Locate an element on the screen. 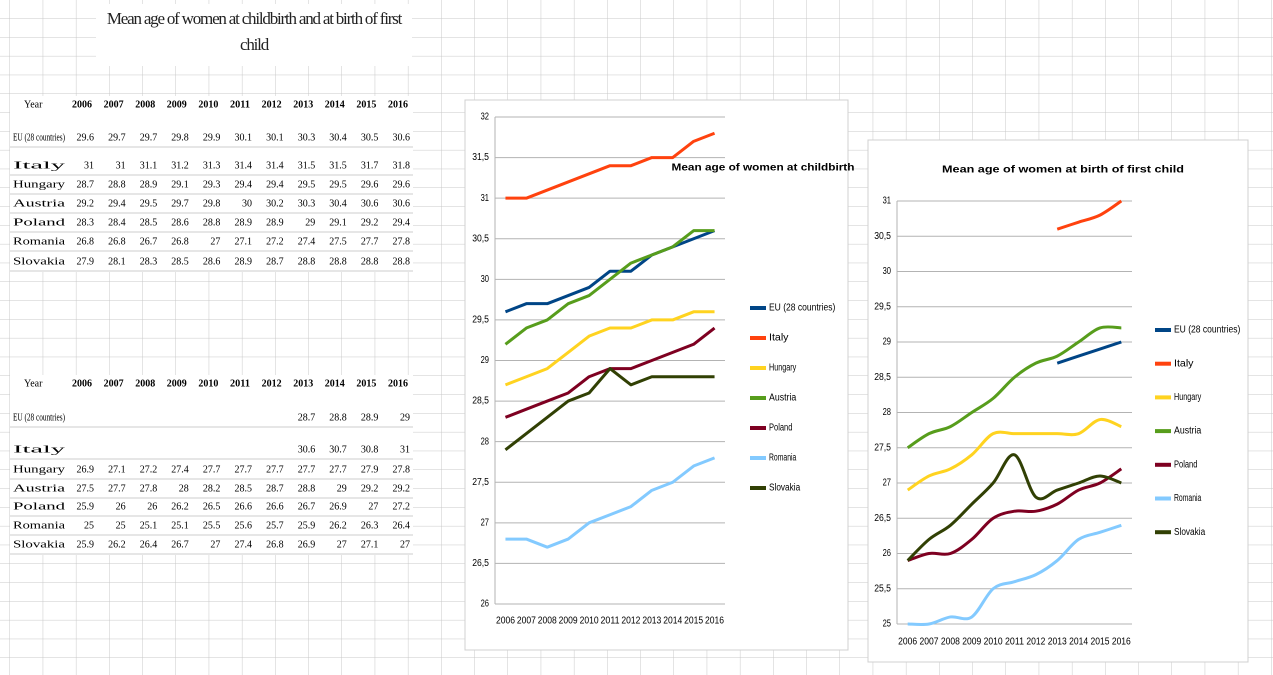  table-cell: 28.9 is located at coordinates (275, 222).